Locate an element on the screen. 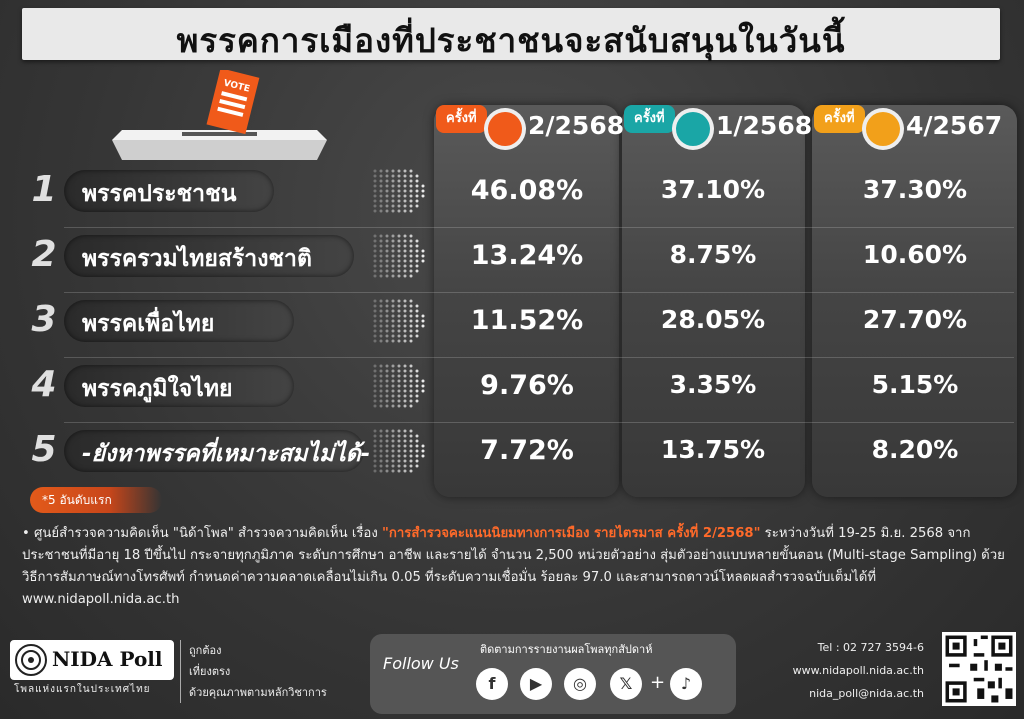  nida-seal-icon is located at coordinates (31, 660).